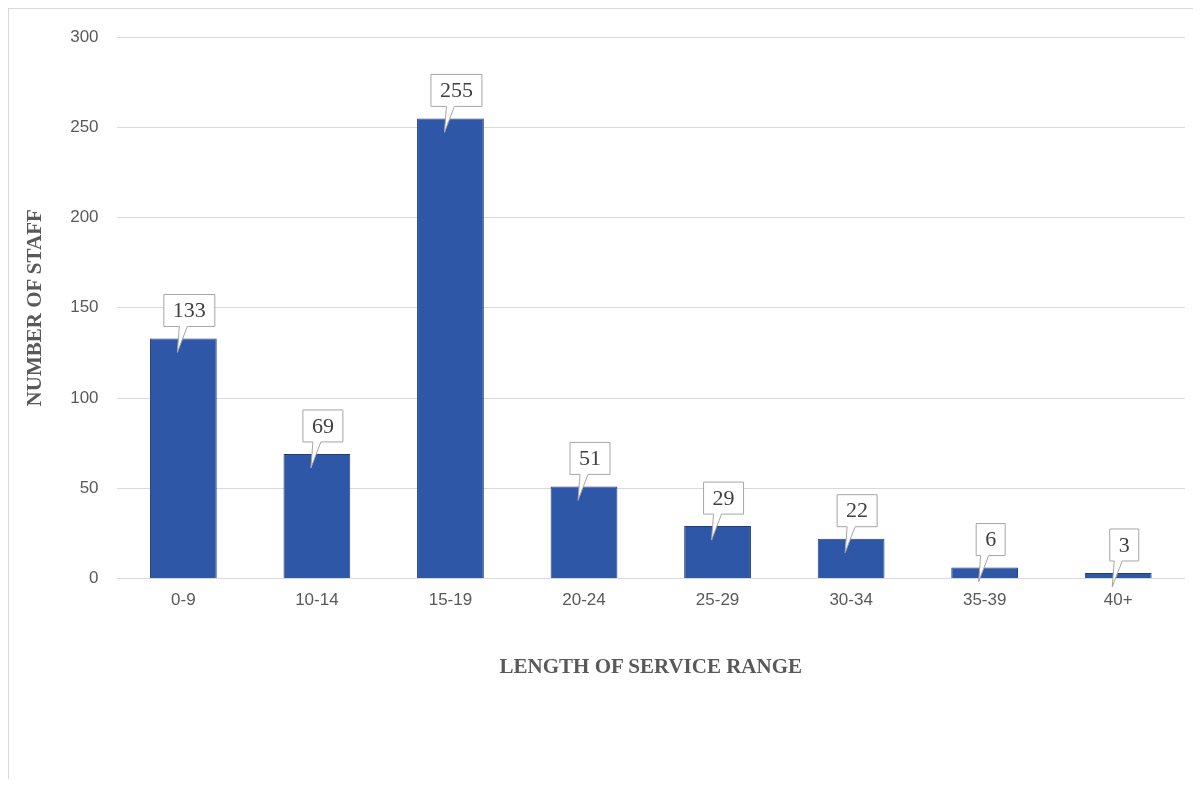  I want to click on data-label: 3, so click(1124, 544).